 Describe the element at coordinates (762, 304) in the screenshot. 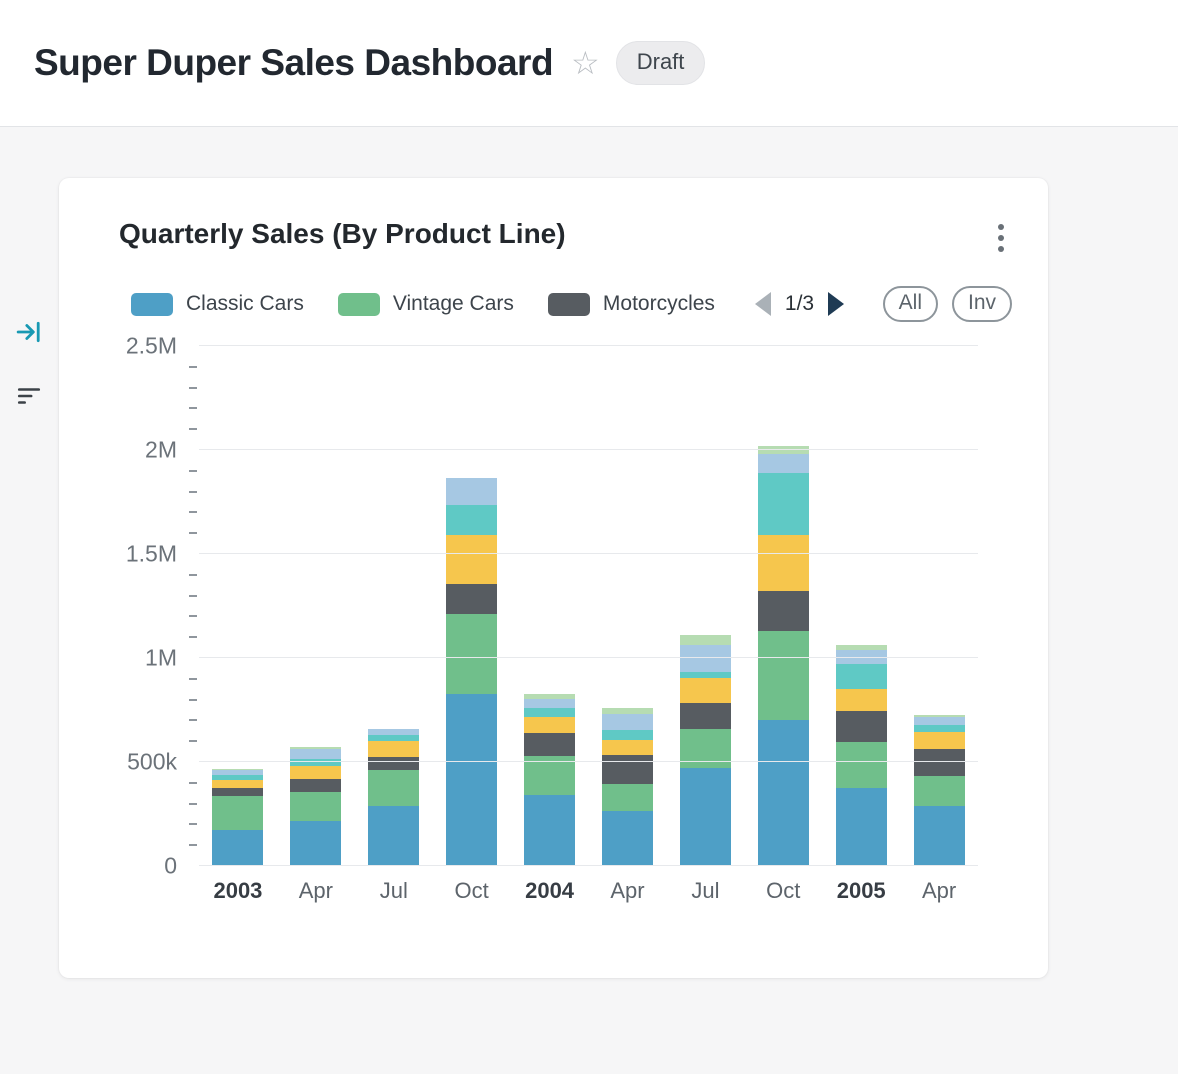

I see `pager-prev-icon` at that location.